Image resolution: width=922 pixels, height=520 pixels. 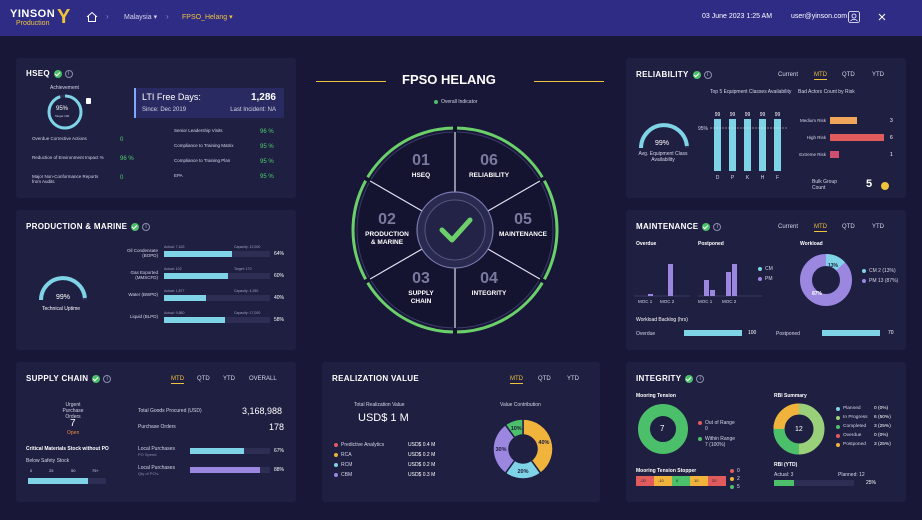 I want to click on rbi-item-label: In Progress, so click(x=855, y=417).